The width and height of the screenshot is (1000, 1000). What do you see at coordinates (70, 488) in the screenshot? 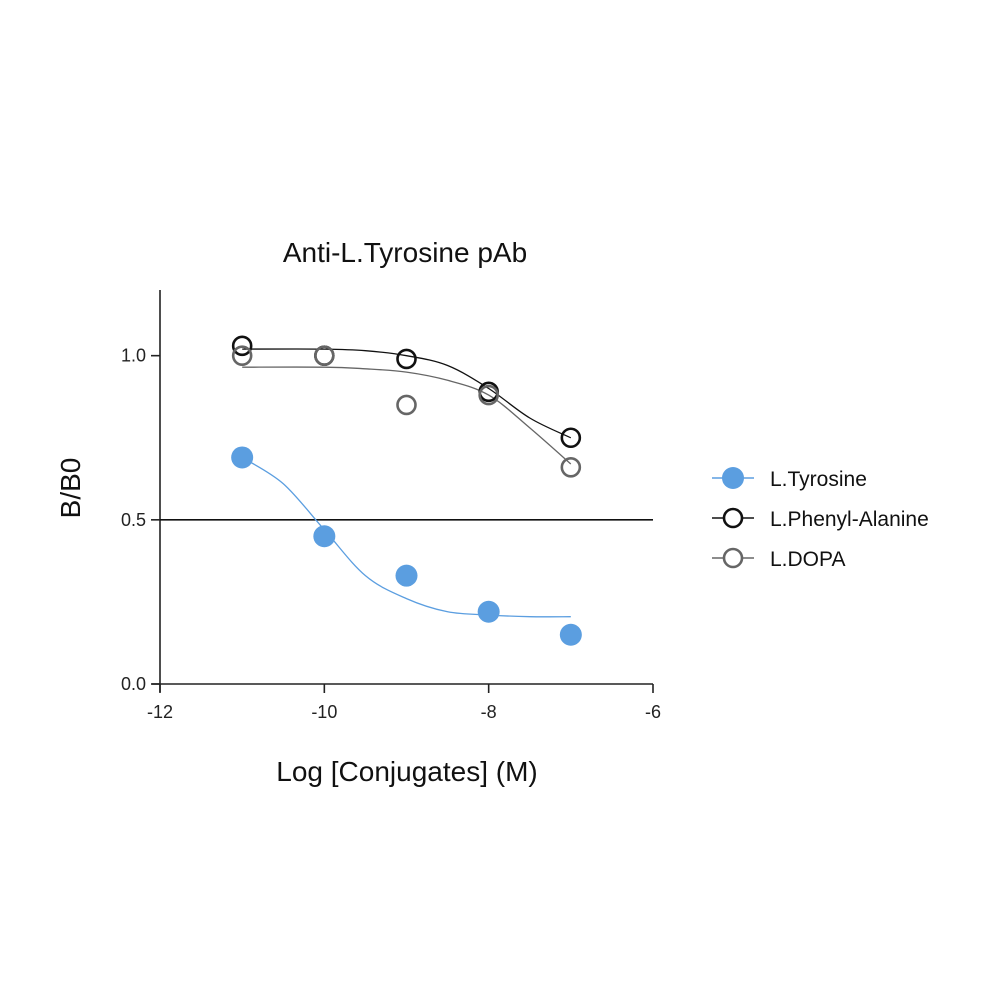
I see `y-axis-label: B/B0` at bounding box center [70, 488].